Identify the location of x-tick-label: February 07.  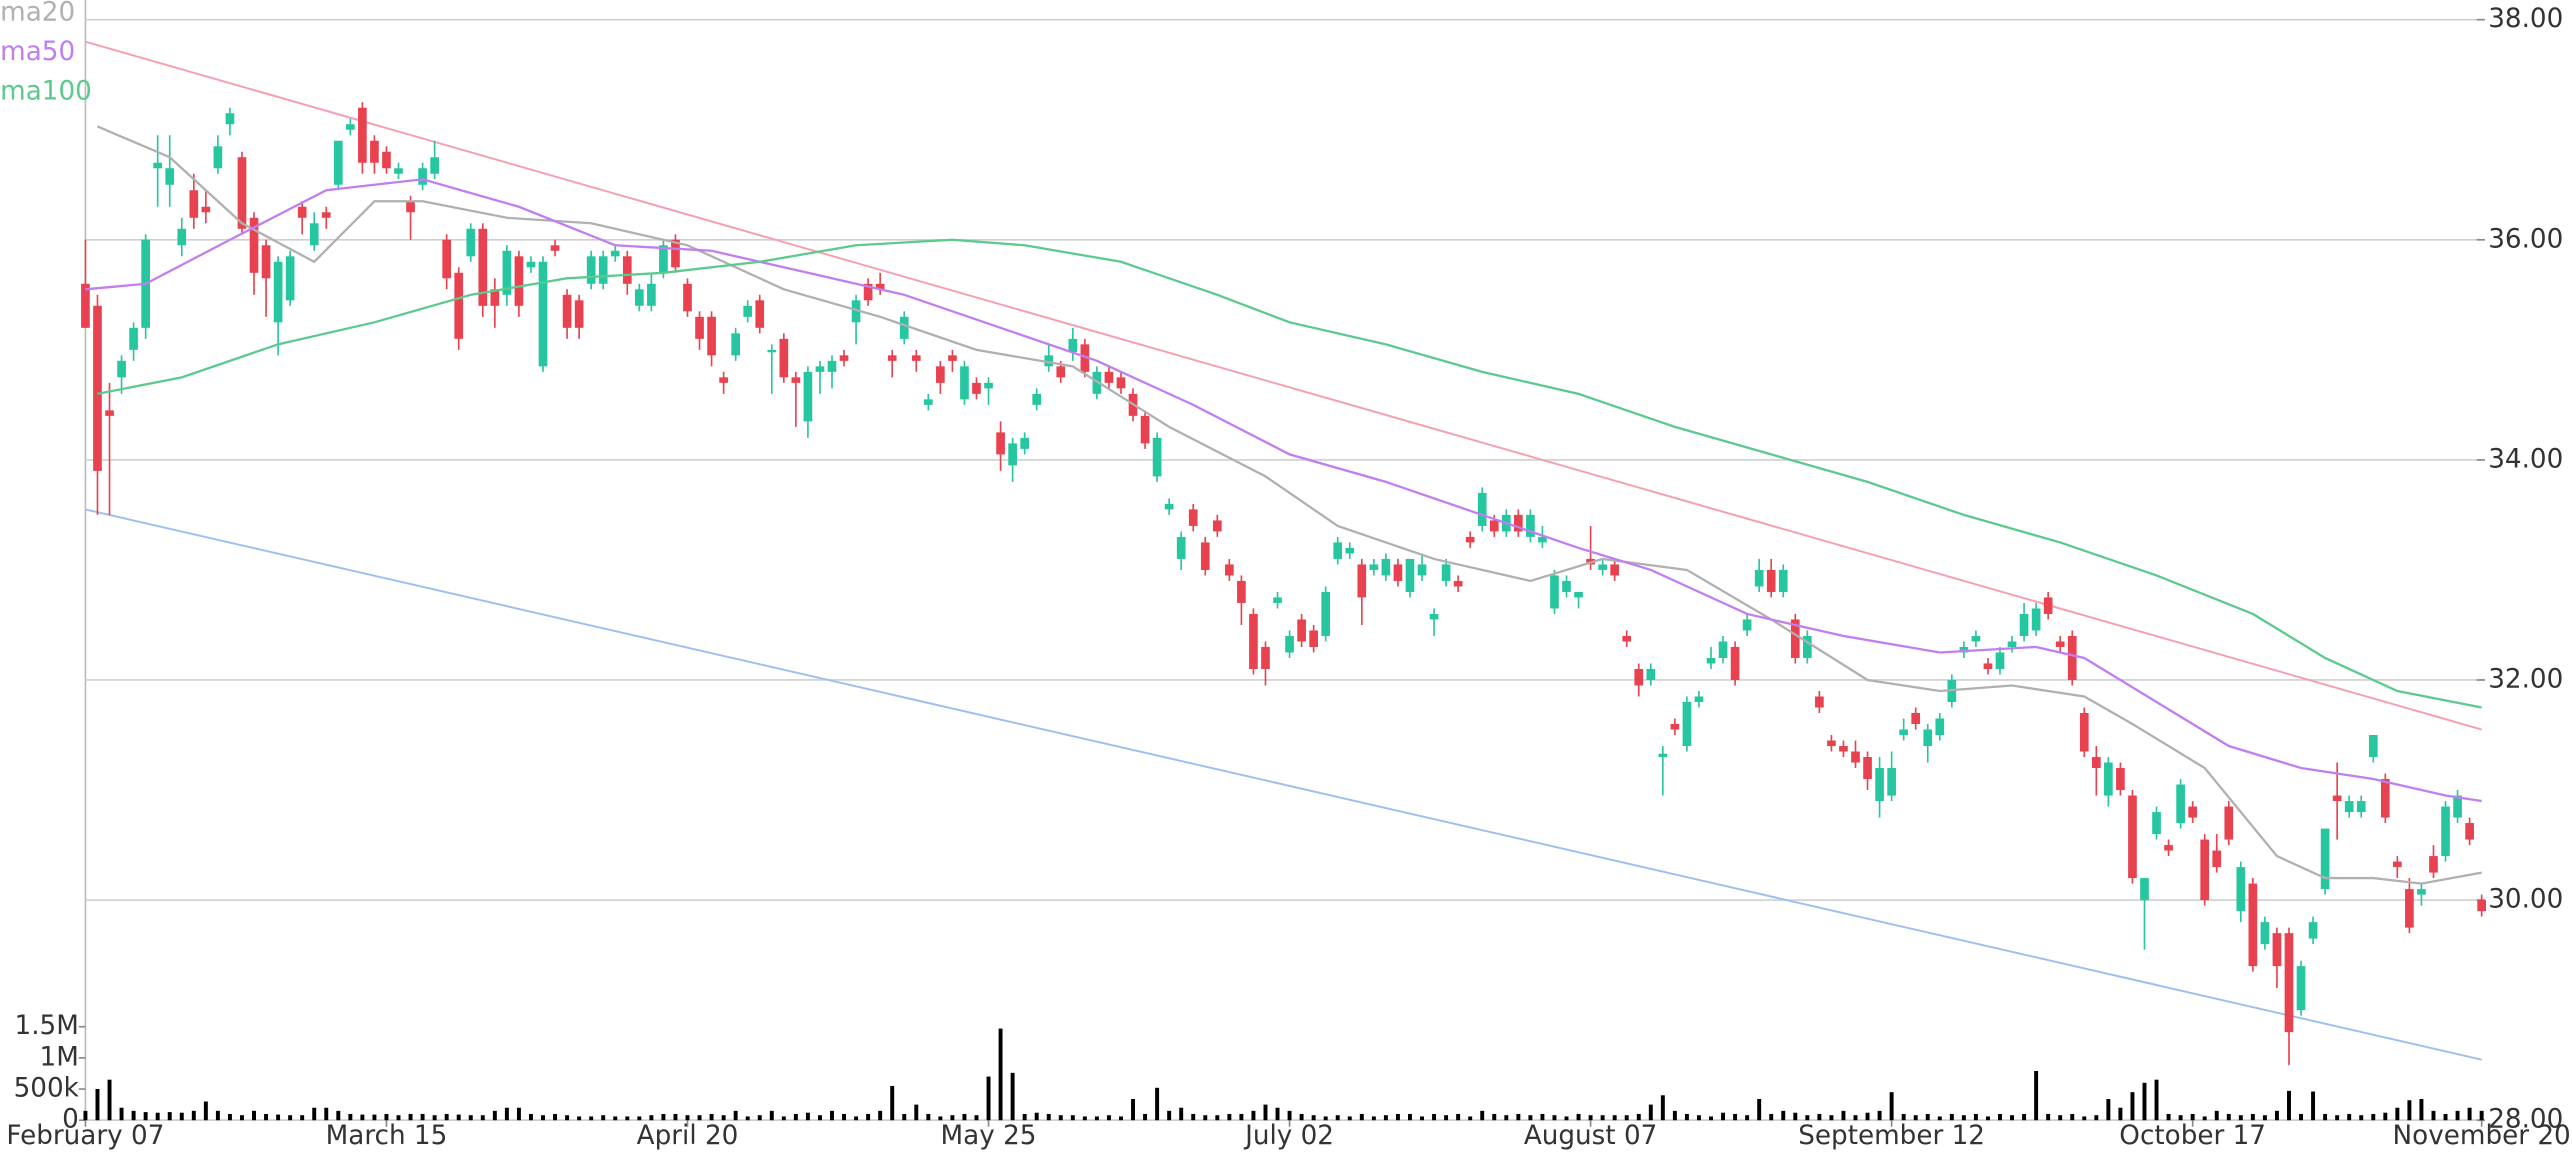
(85, 1136).